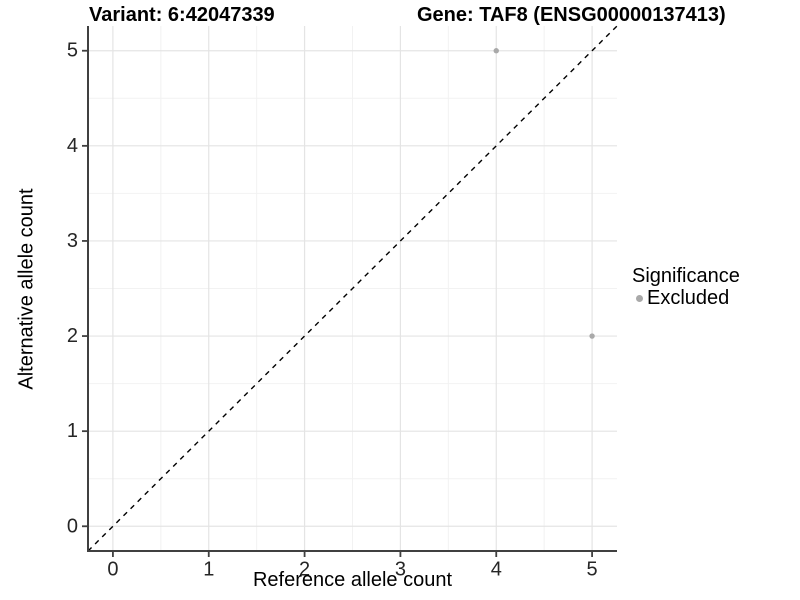  I want to click on legend-item-excluded: Excluded, so click(686, 298).